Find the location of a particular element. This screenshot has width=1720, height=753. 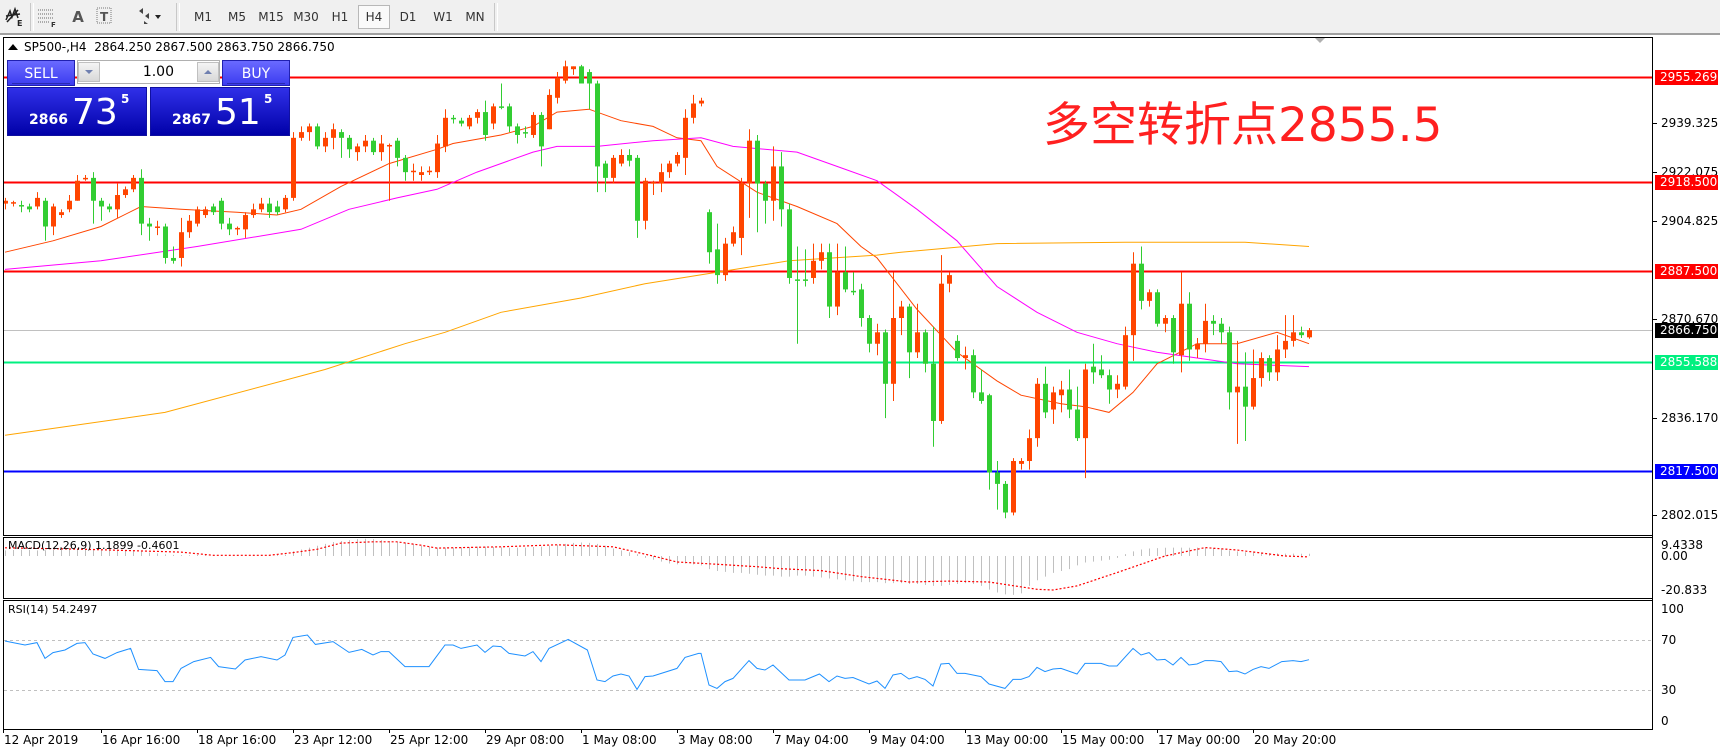

svg-text: E is located at coordinates (19, 23).